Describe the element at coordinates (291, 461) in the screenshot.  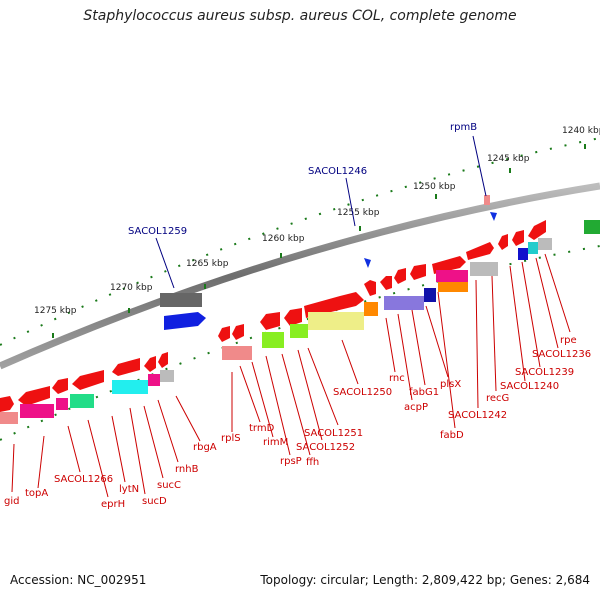
I see `gene-label: rpsP` at that location.